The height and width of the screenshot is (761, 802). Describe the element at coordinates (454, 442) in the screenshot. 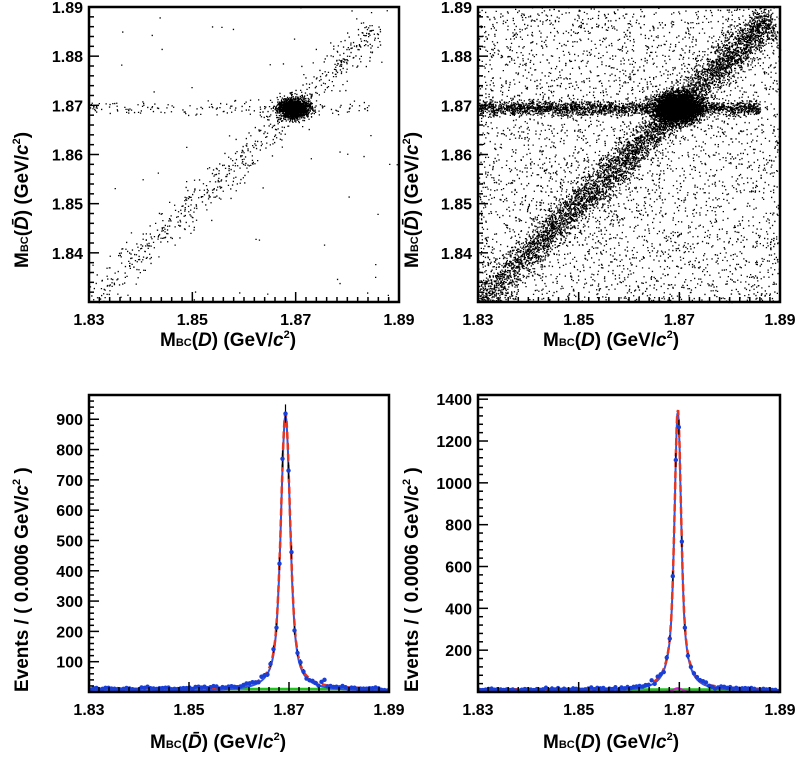

I see `y-tick-label: 1200` at that location.